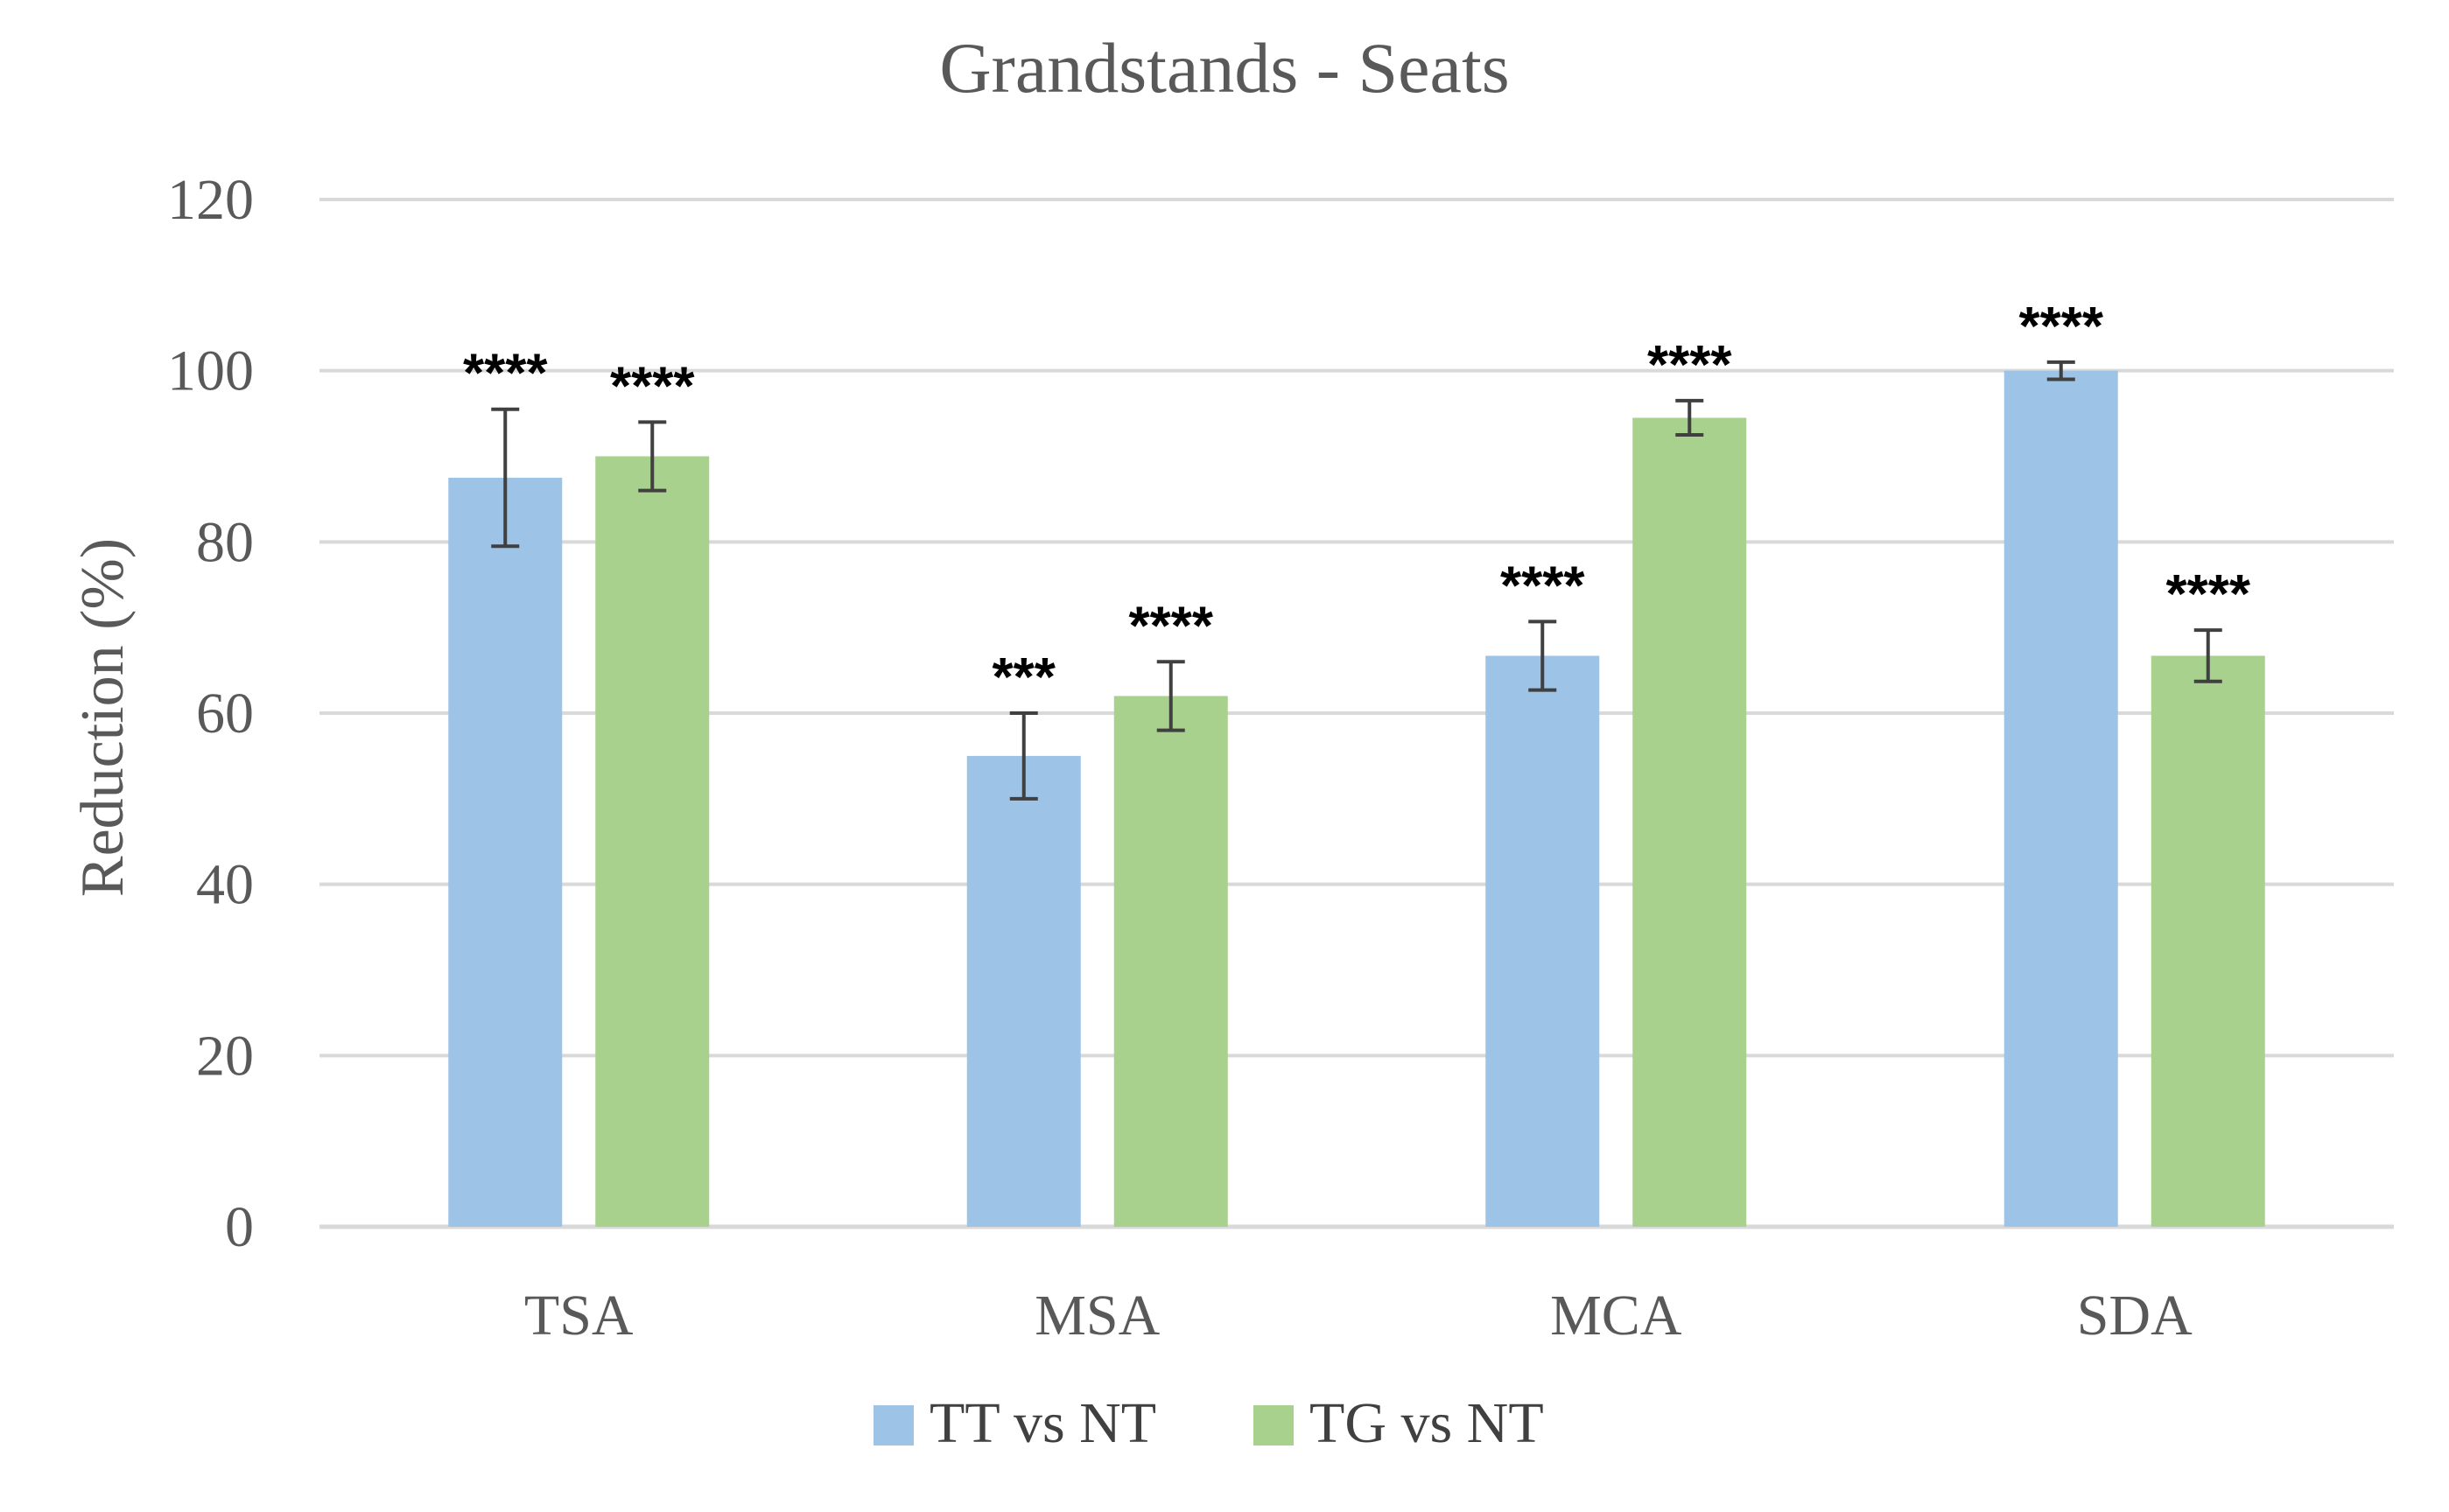 The height and width of the screenshot is (1512, 2449). What do you see at coordinates (1097, 1316) in the screenshot?
I see `x-tick-label: MSA` at bounding box center [1097, 1316].